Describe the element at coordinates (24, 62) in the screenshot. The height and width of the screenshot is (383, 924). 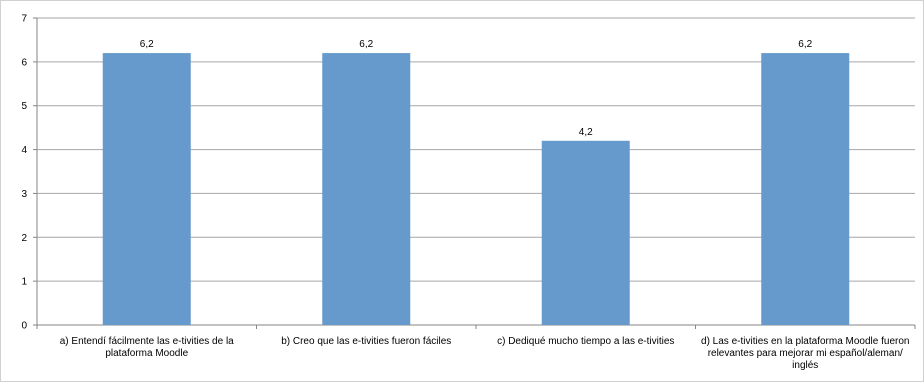
I see `y-tick-label: 6` at that location.